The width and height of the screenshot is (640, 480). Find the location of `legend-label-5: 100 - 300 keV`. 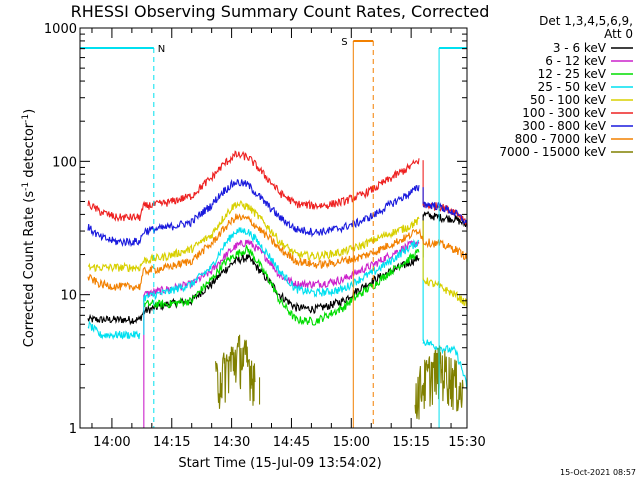

legend-label-5: 100 - 300 keV is located at coordinates (564, 113).